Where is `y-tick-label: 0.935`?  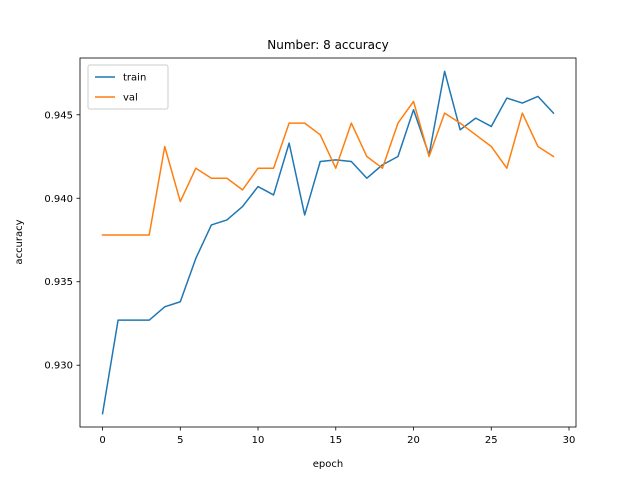 y-tick-label: 0.935 is located at coordinates (58, 282).